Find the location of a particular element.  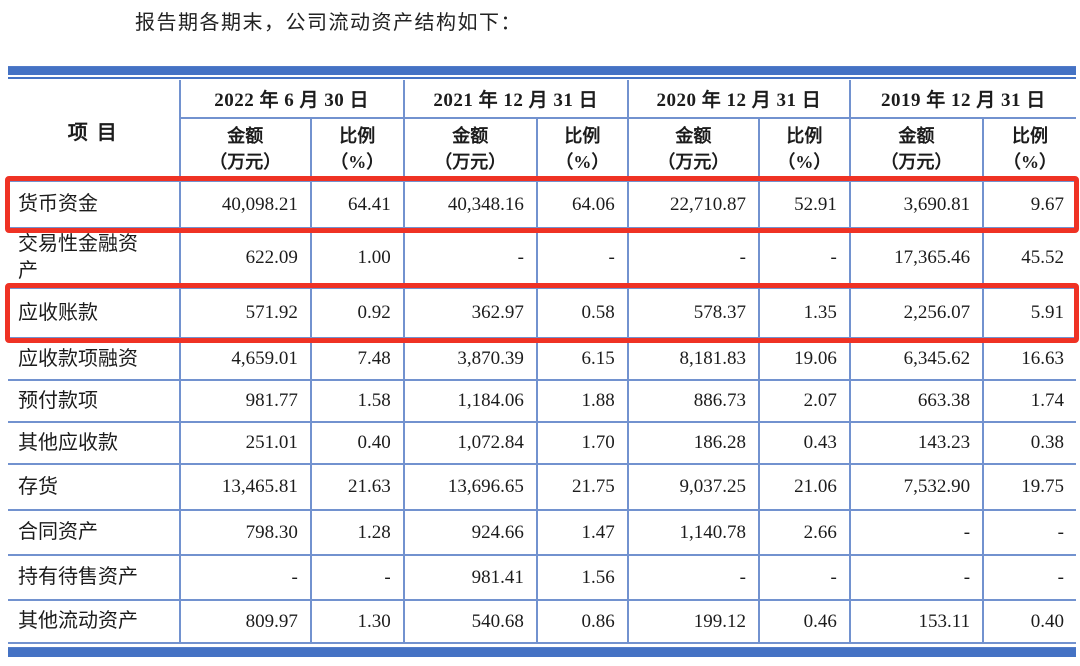

ratio-cell: 1.30 is located at coordinates (357, 621).